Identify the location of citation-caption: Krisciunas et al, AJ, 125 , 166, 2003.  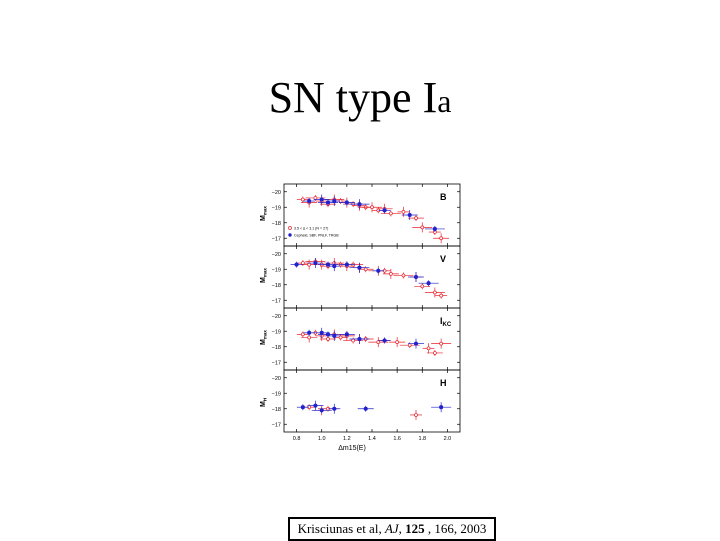
(392, 529).